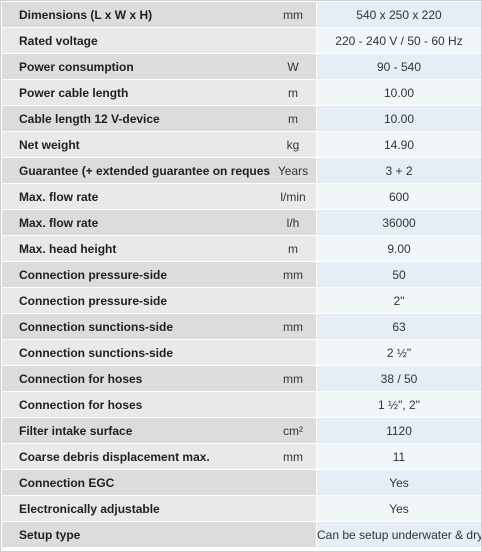 The image size is (482, 552). Describe the element at coordinates (398, 66) in the screenshot. I see `spec-value: 90 - 540` at that location.